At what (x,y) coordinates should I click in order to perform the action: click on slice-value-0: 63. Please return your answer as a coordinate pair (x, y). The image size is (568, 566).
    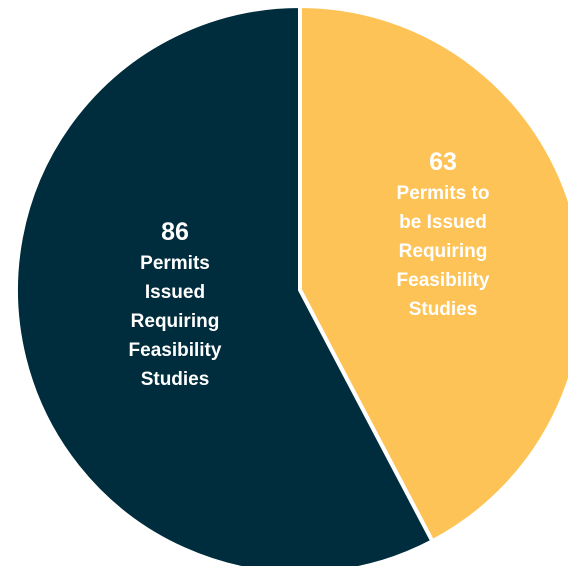
    Looking at the image, I should click on (443, 162).